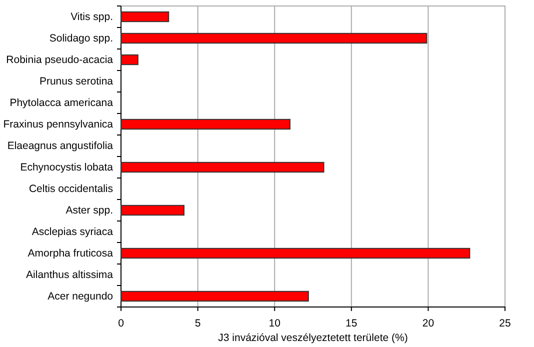 The height and width of the screenshot is (347, 534). I want to click on y-tick-label: Amorpha fruticosa, so click(71, 254).